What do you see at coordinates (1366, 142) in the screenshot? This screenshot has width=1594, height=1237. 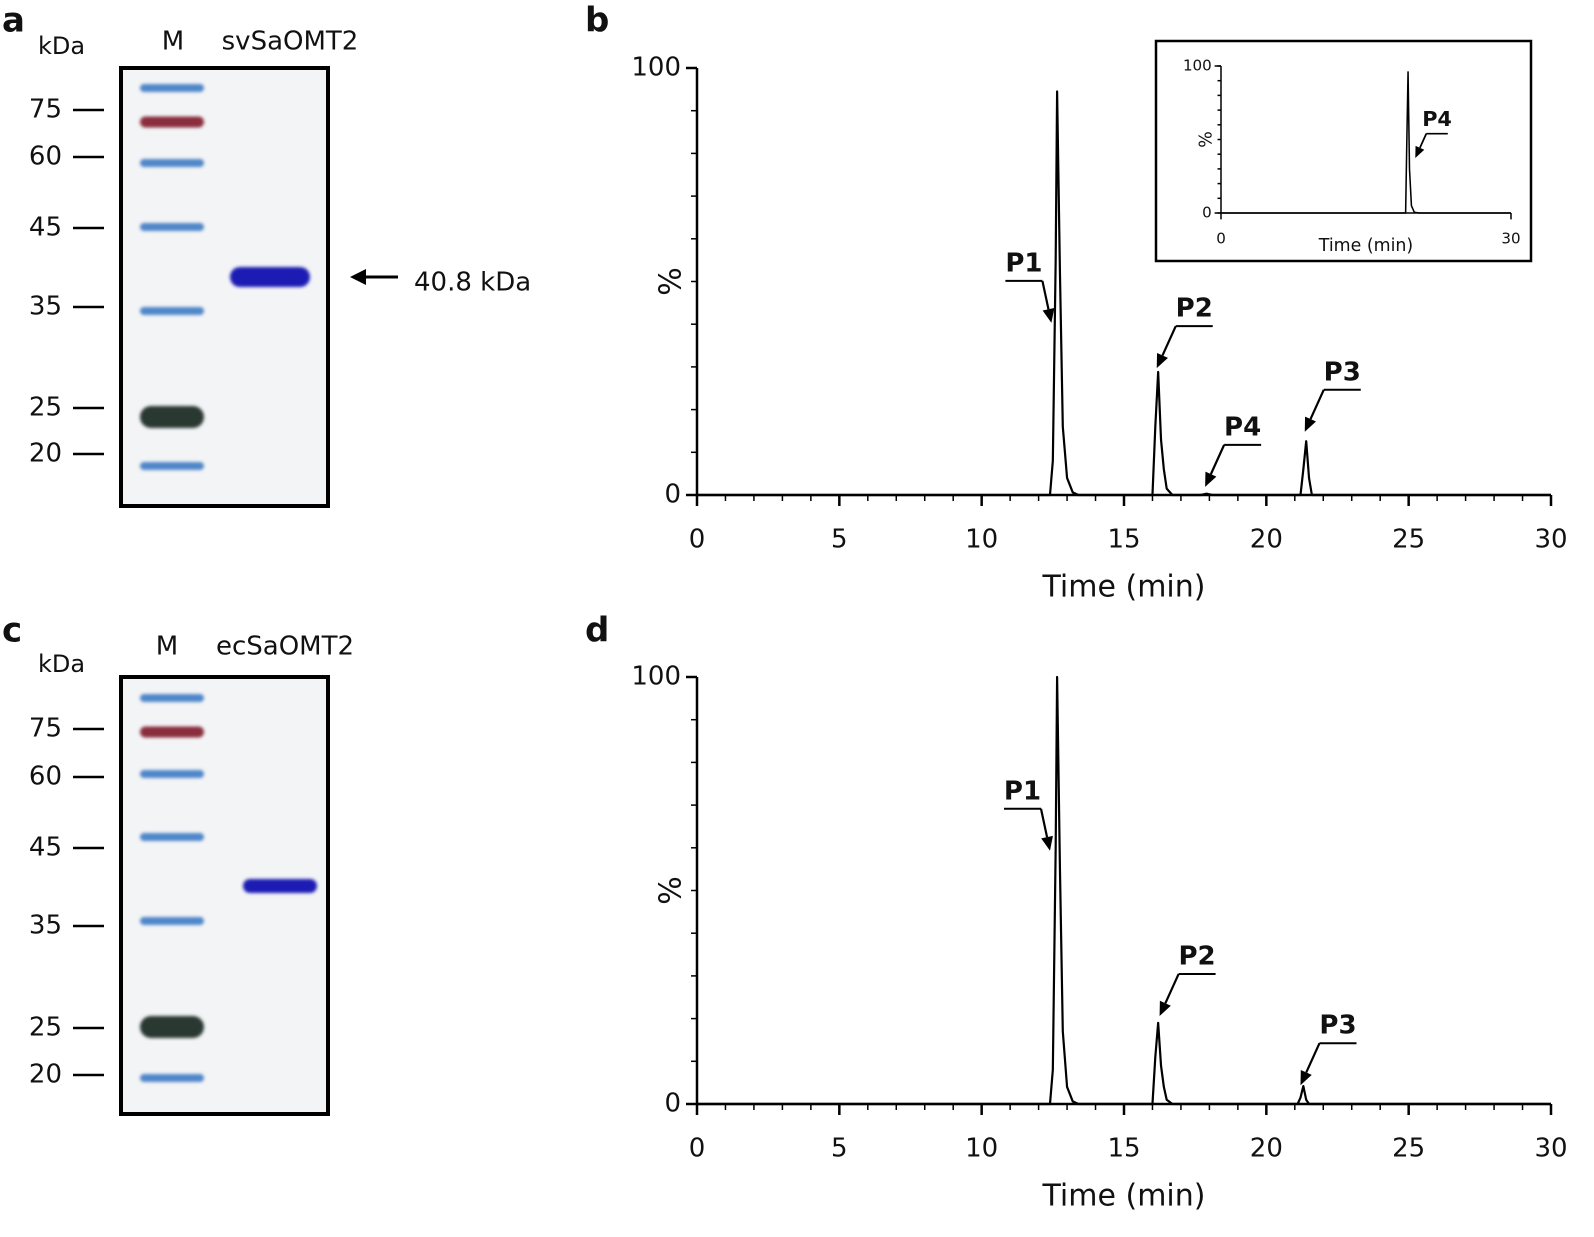 I see `trace` at bounding box center [1366, 142].